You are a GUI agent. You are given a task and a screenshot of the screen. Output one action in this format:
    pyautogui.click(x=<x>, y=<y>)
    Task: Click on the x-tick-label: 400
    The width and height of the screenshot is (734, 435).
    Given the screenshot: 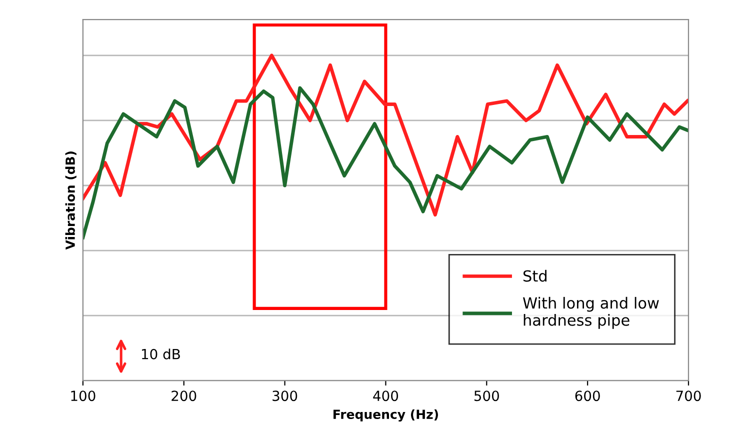 What is the action you would take?
    pyautogui.click(x=385, y=396)
    